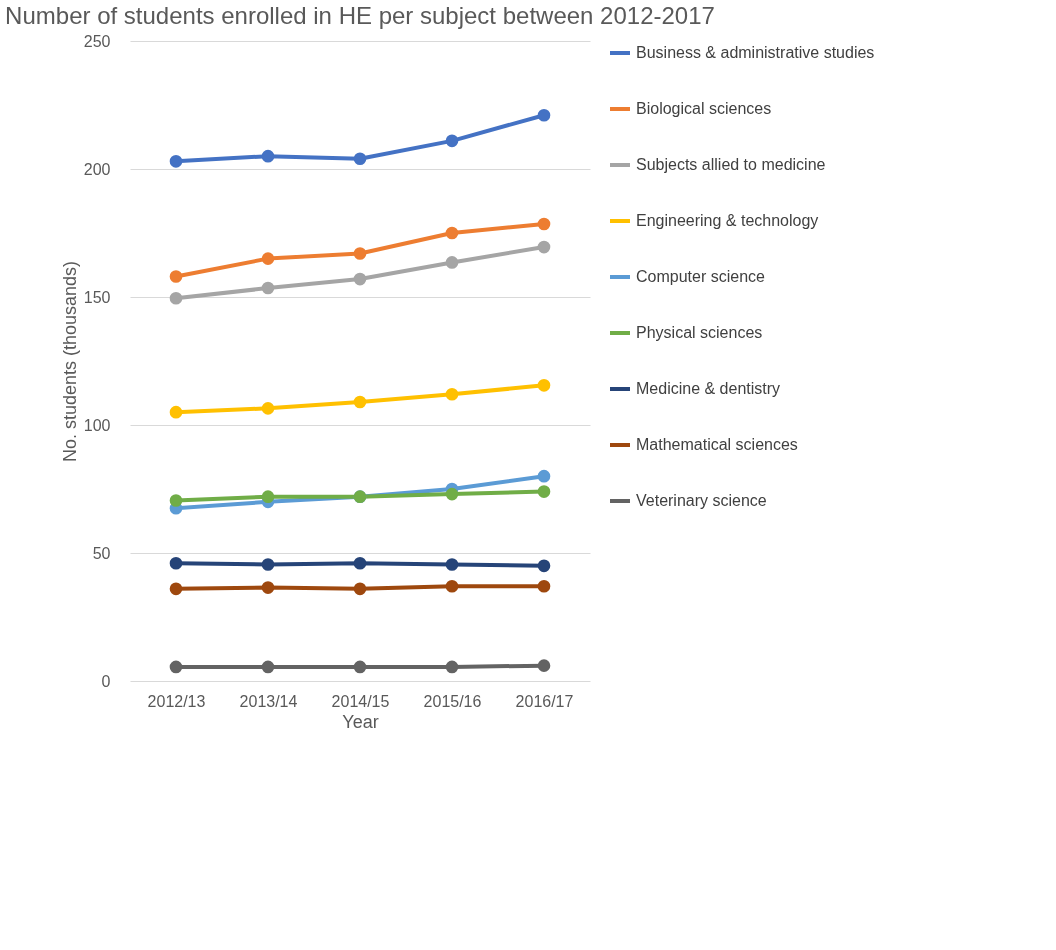 The width and height of the screenshot is (1056, 950). Describe the element at coordinates (97, 425) in the screenshot. I see `y-tick-label: 100` at that location.